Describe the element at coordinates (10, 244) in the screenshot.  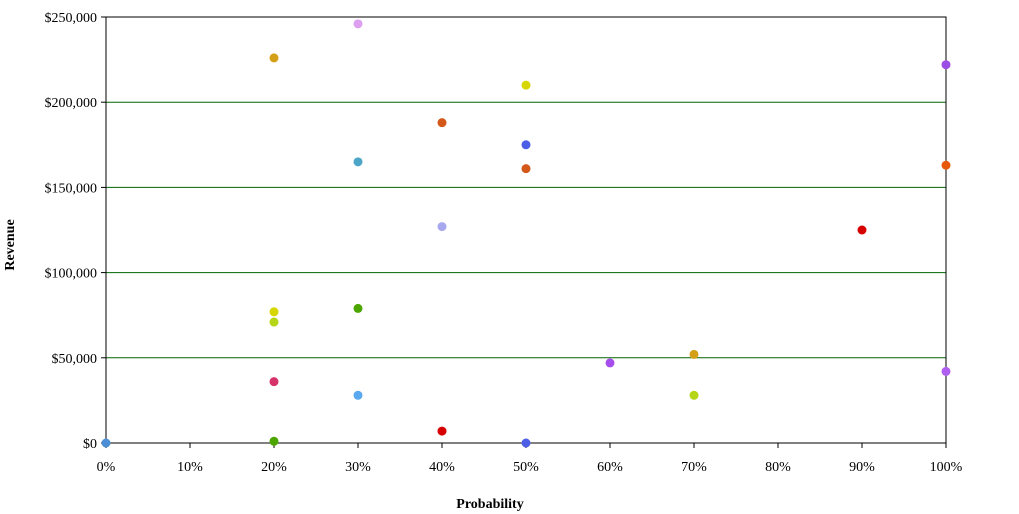
I see `y-axis-title: Revenue` at that location.